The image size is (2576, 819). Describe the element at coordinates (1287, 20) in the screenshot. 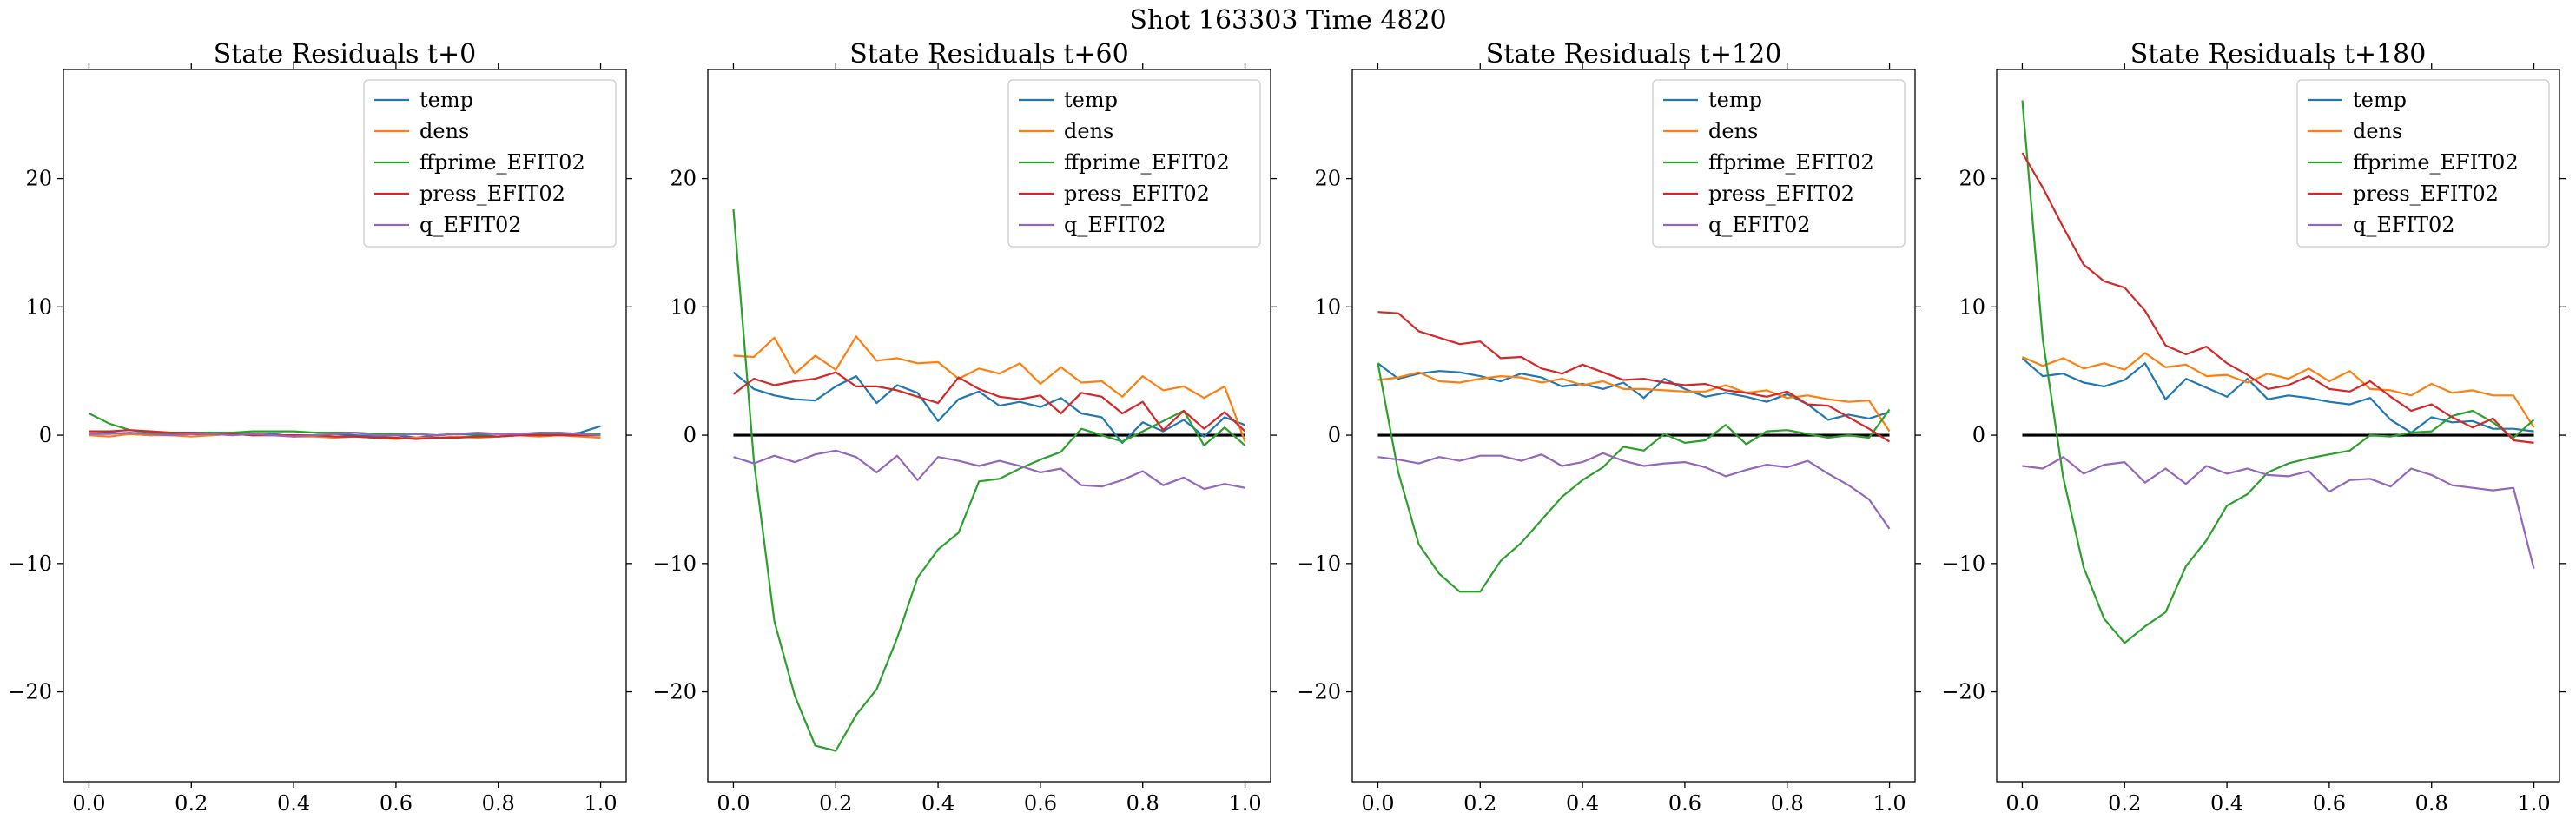

I see `figure-suptitle: Shot 163303 Time 4820` at that location.